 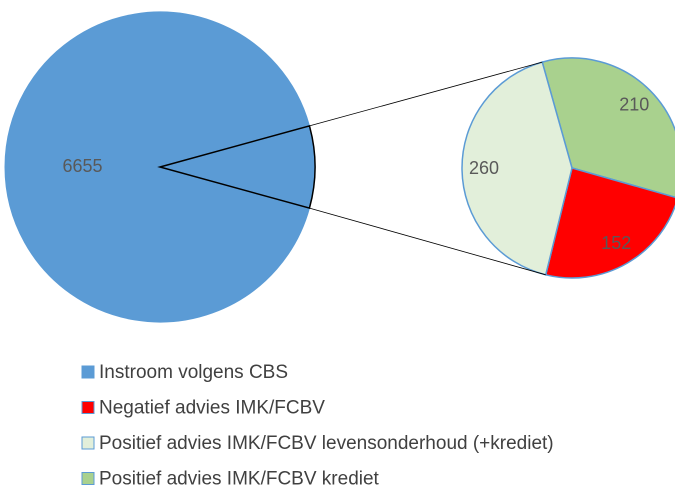 What do you see at coordinates (193, 372) in the screenshot?
I see `legend-label: Instroom volgens CBS` at bounding box center [193, 372].